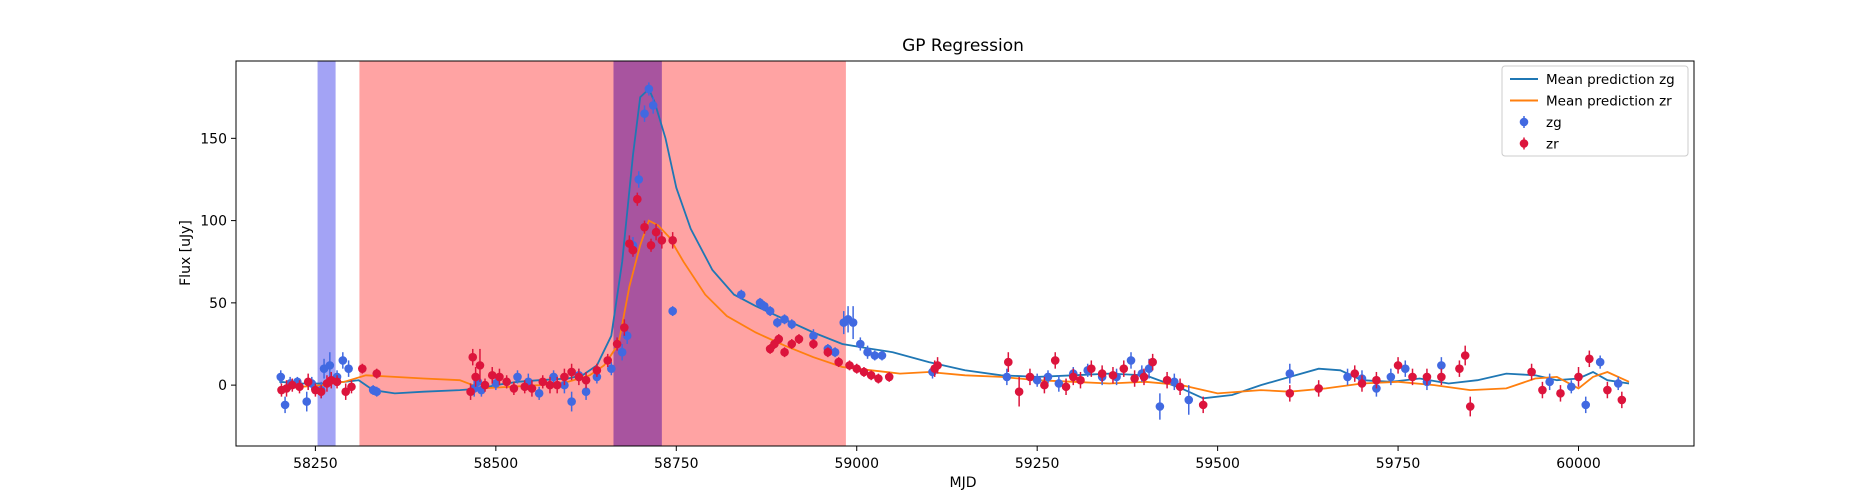  What do you see at coordinates (218, 304) in the screenshot?
I see `y-tick-label: 50` at bounding box center [218, 304].